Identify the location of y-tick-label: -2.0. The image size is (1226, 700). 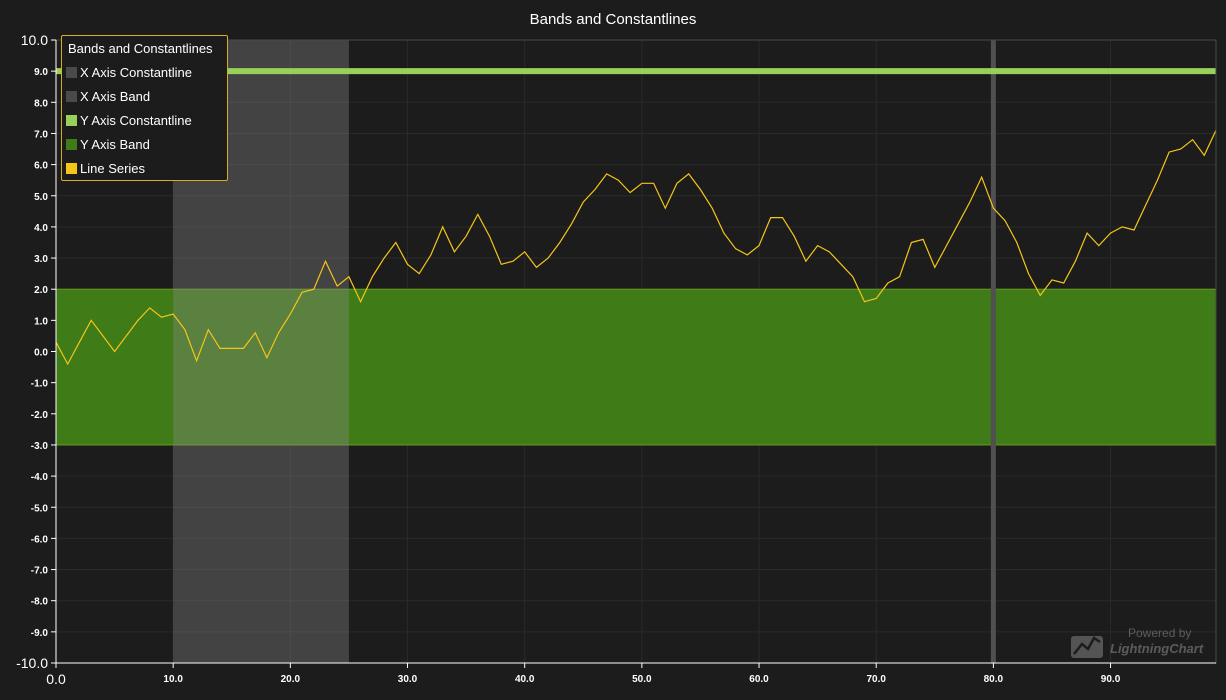
(40, 415).